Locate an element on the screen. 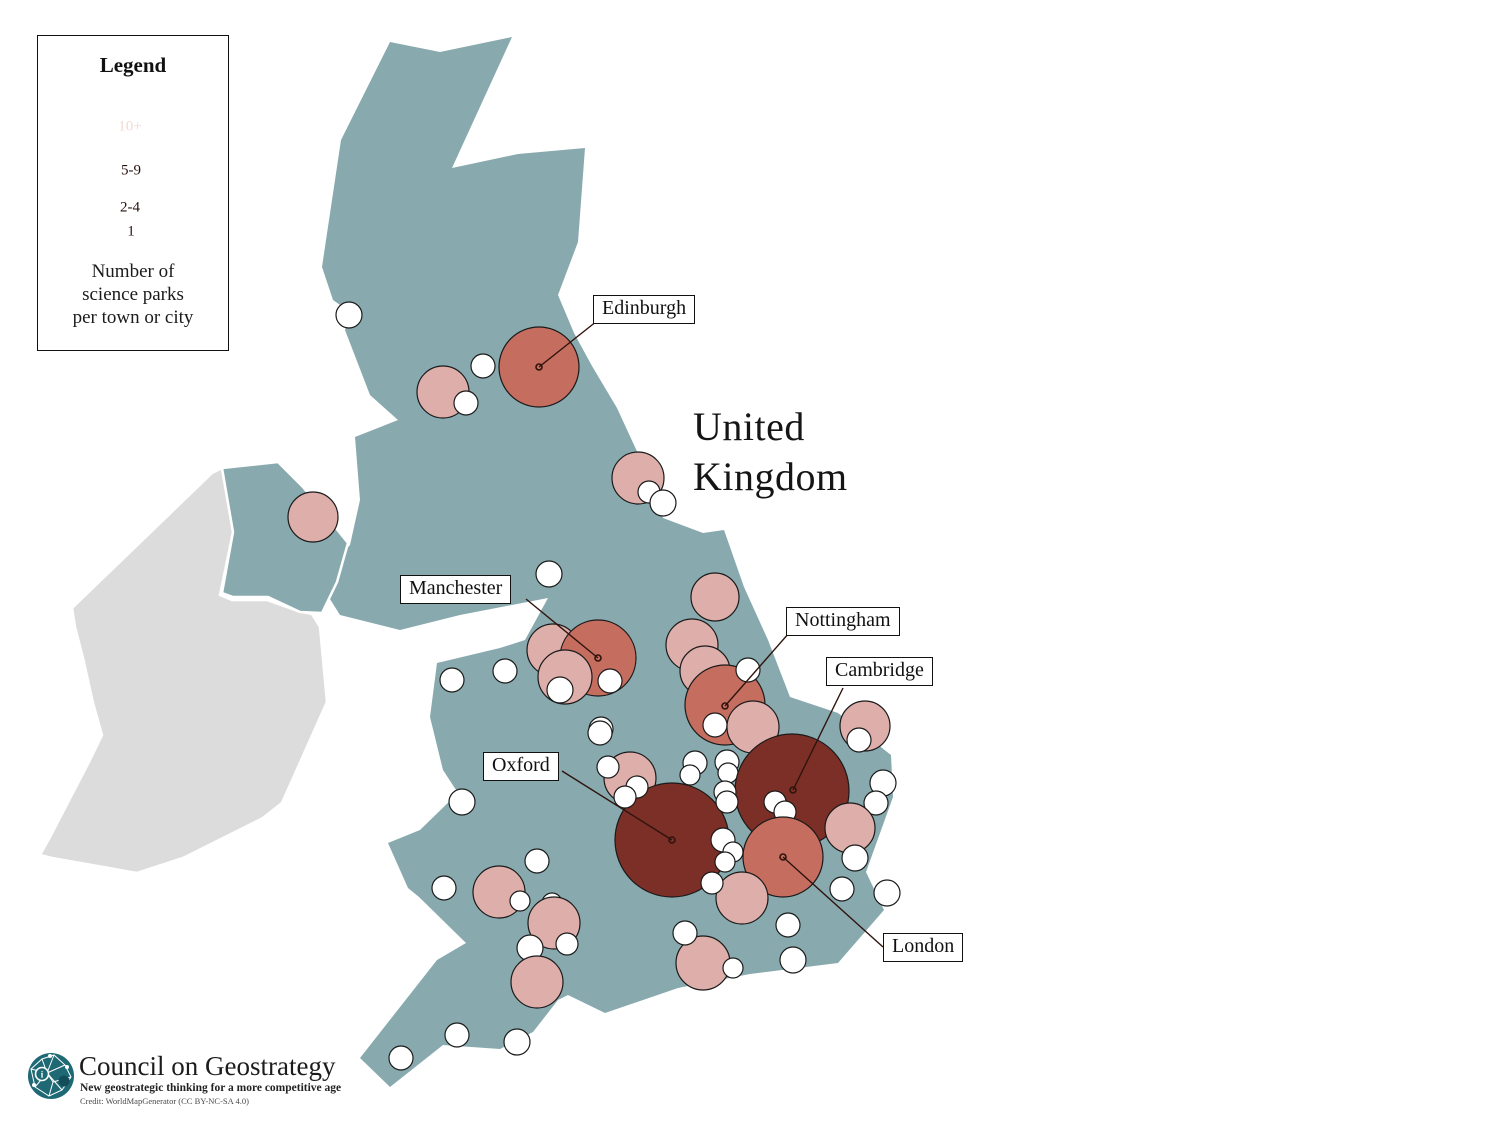  anchor-dot-london is located at coordinates (783, 857).